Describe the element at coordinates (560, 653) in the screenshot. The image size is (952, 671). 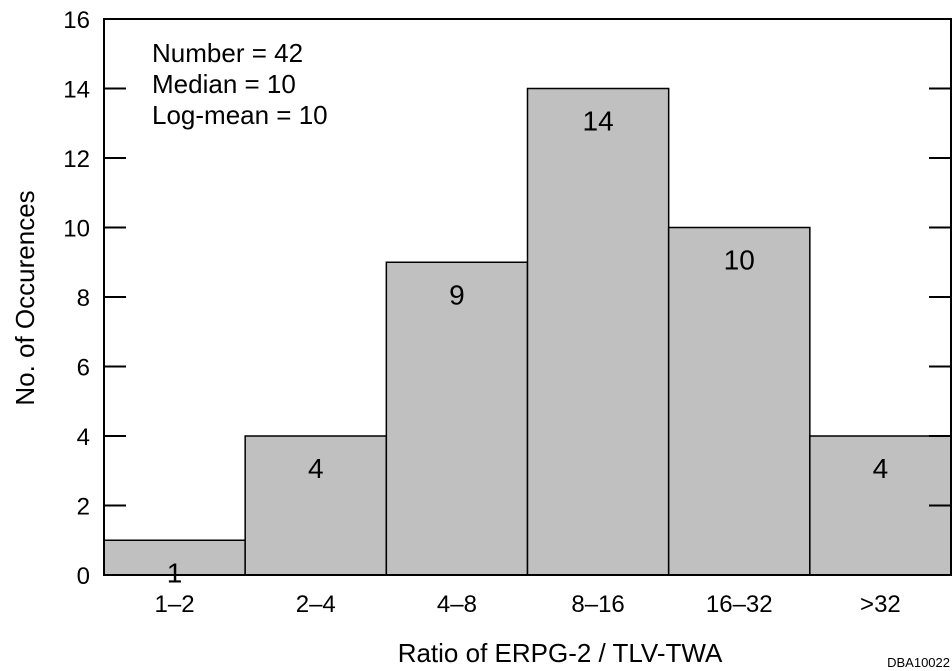
I see `x-axis-title: Ratio of ERPG-2 / TLV-TWA` at that location.